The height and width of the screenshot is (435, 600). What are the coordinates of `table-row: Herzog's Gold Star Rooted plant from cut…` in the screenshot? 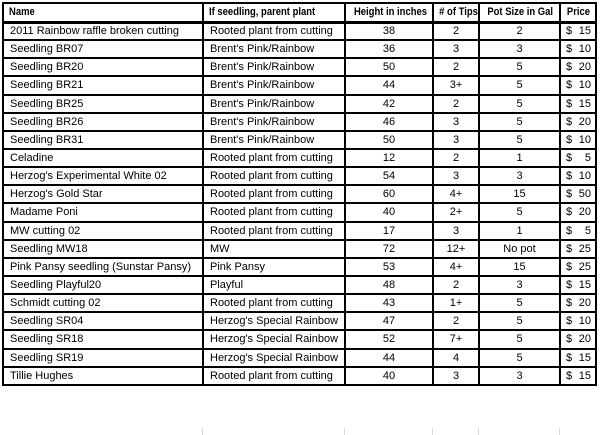 It's located at (299, 194).